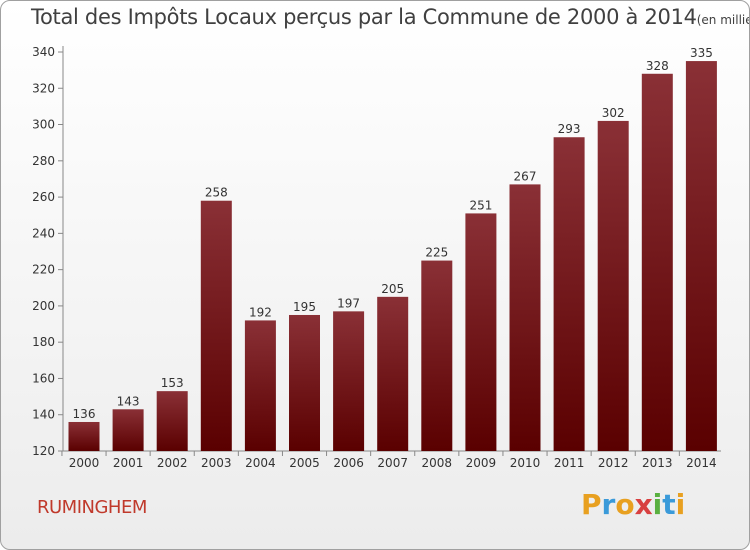  Describe the element at coordinates (722, 20) in the screenshot. I see `unit-label: (en milliers d'€)` at that location.